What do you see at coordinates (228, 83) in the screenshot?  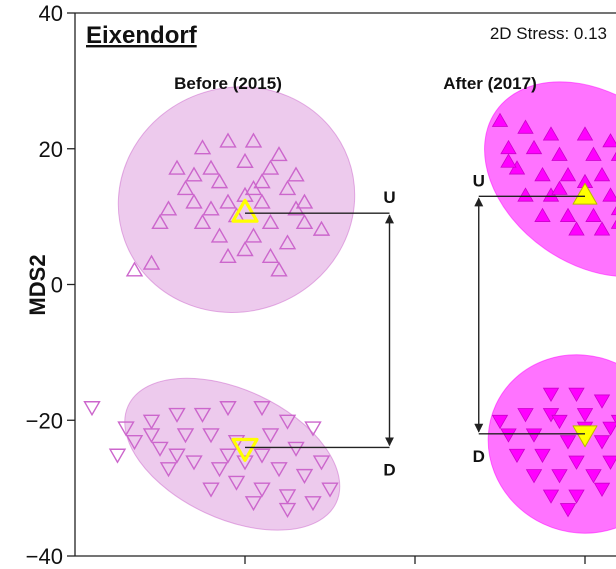 I see `group-title-before: Before (2015)` at bounding box center [228, 83].